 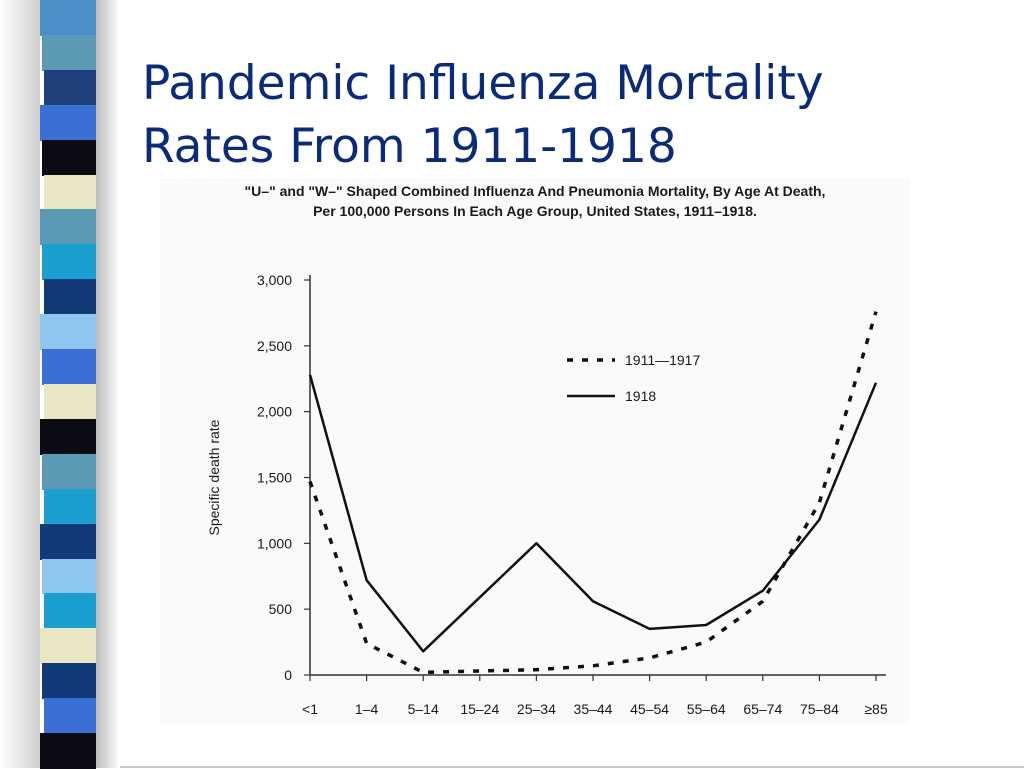 I want to click on x-tick-label: <1, so click(x=310, y=709).